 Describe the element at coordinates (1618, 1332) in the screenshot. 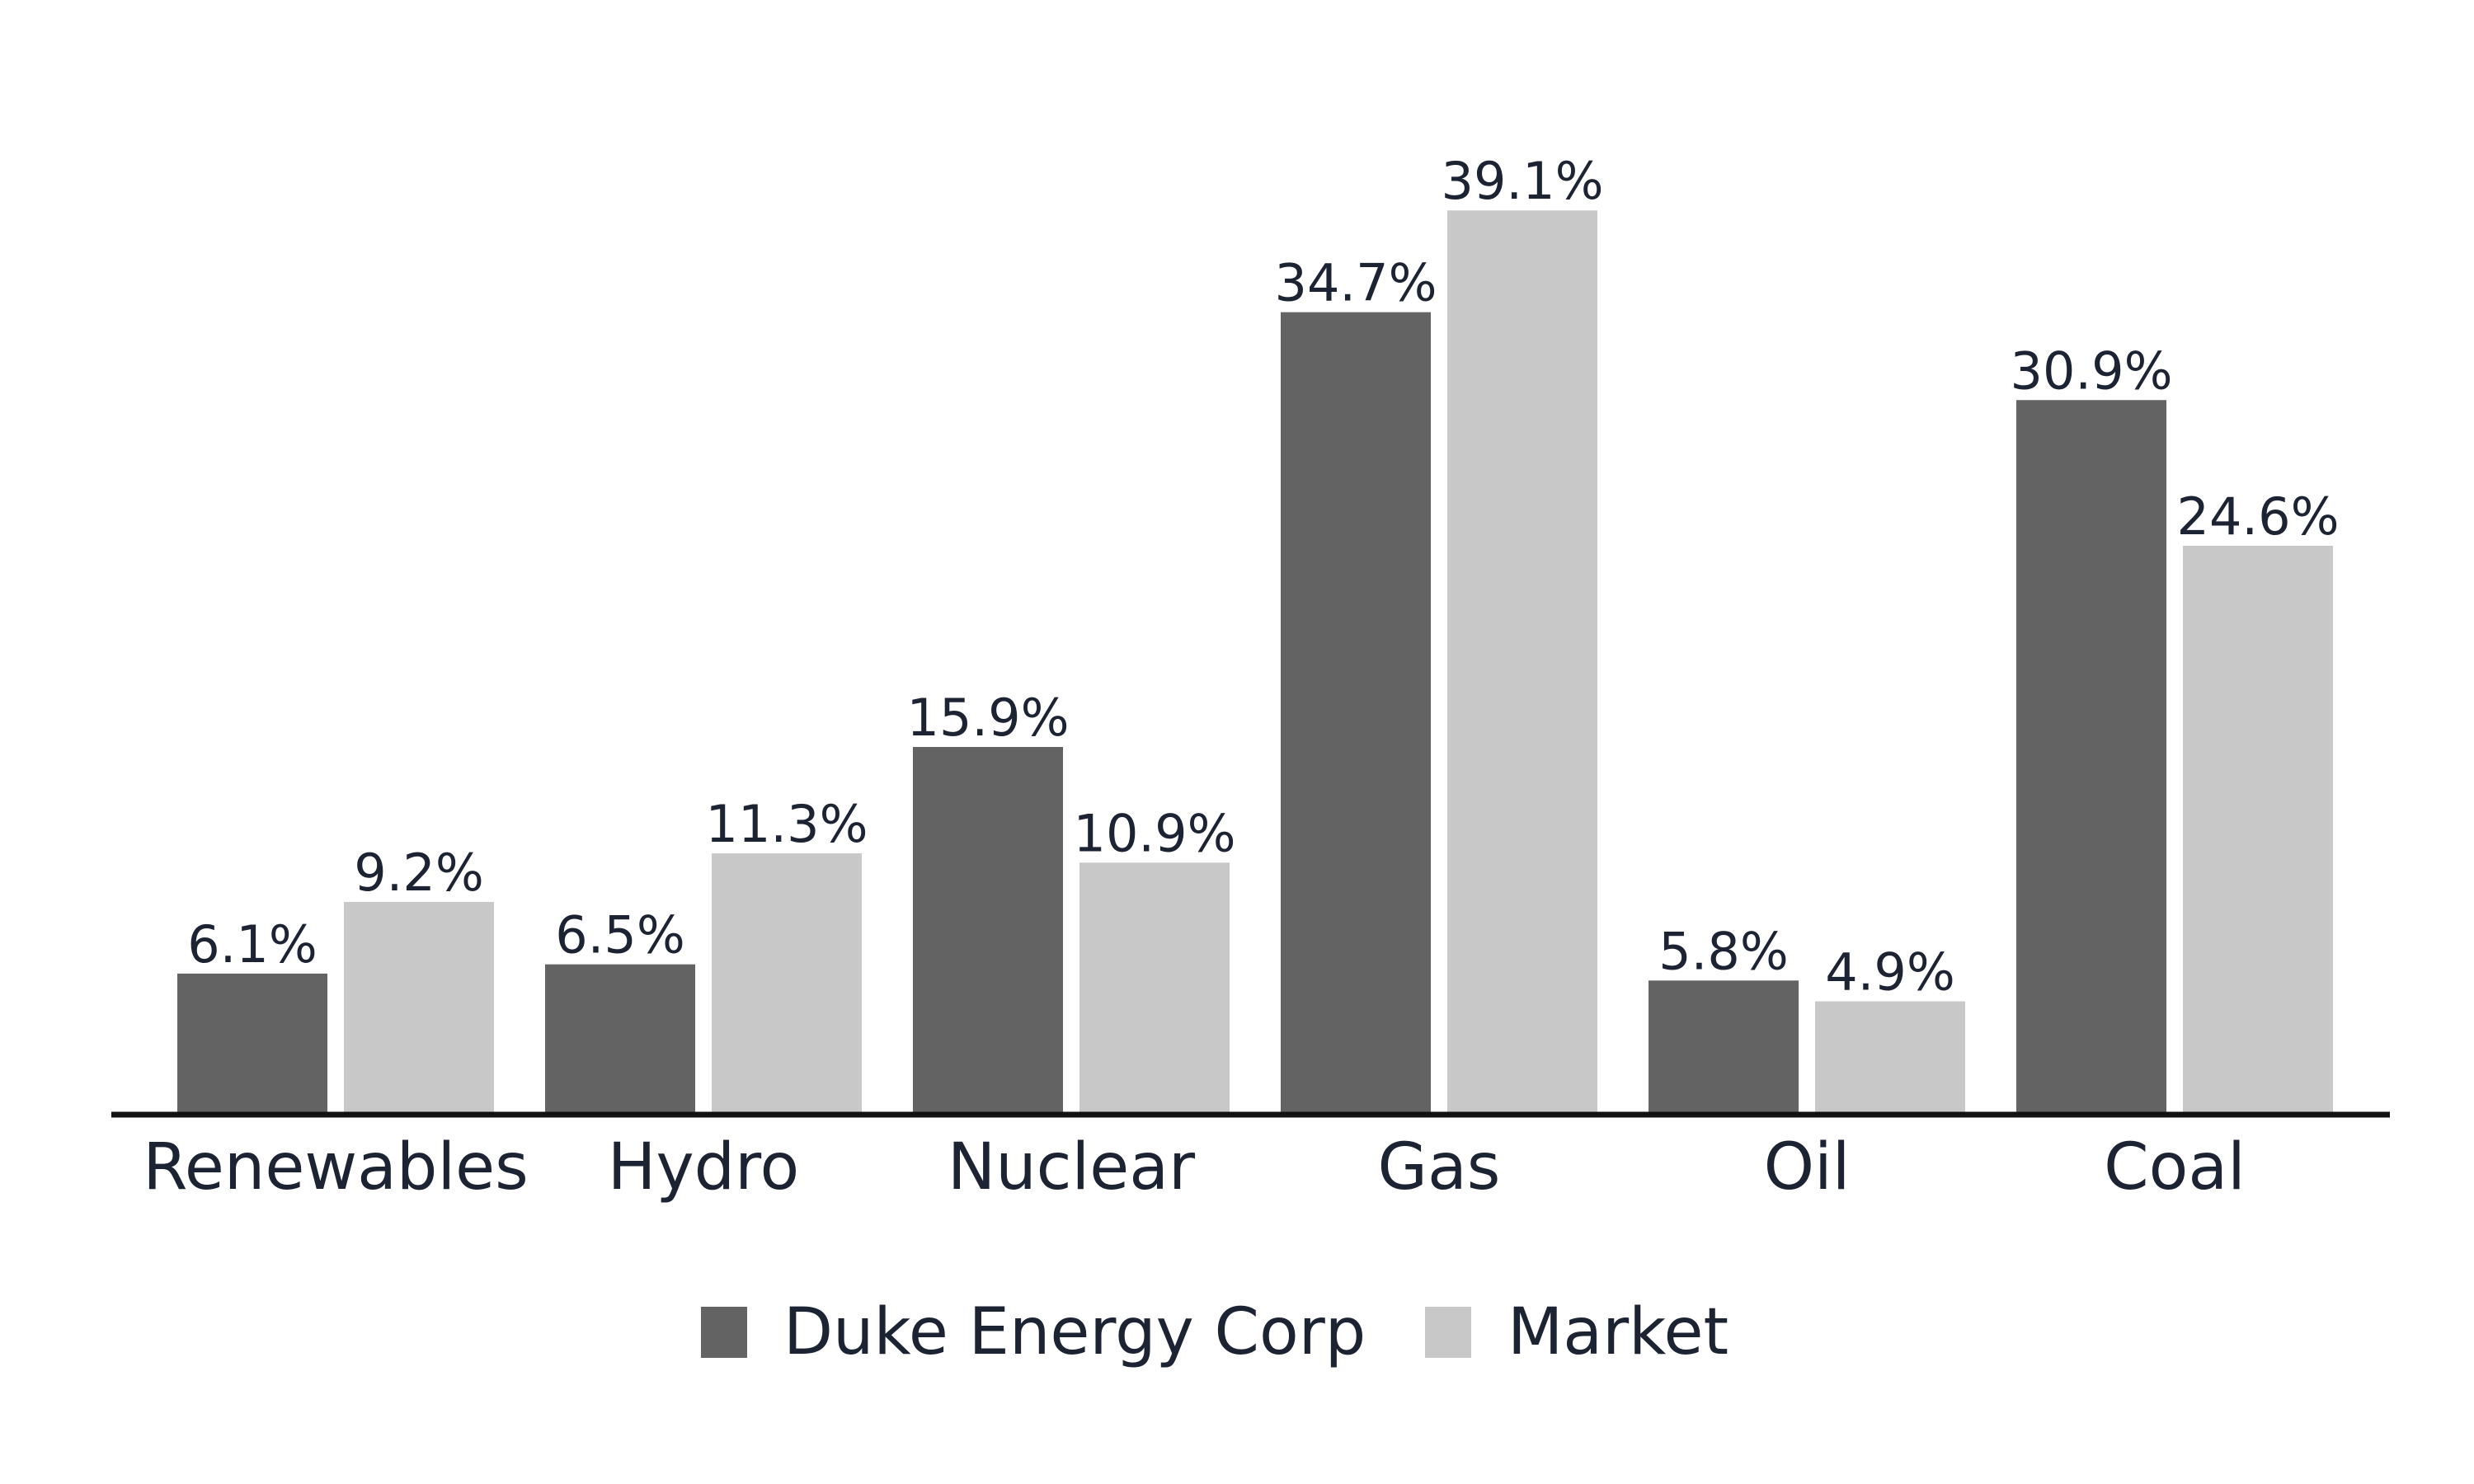

I see `legend-label-market: Market` at that location.